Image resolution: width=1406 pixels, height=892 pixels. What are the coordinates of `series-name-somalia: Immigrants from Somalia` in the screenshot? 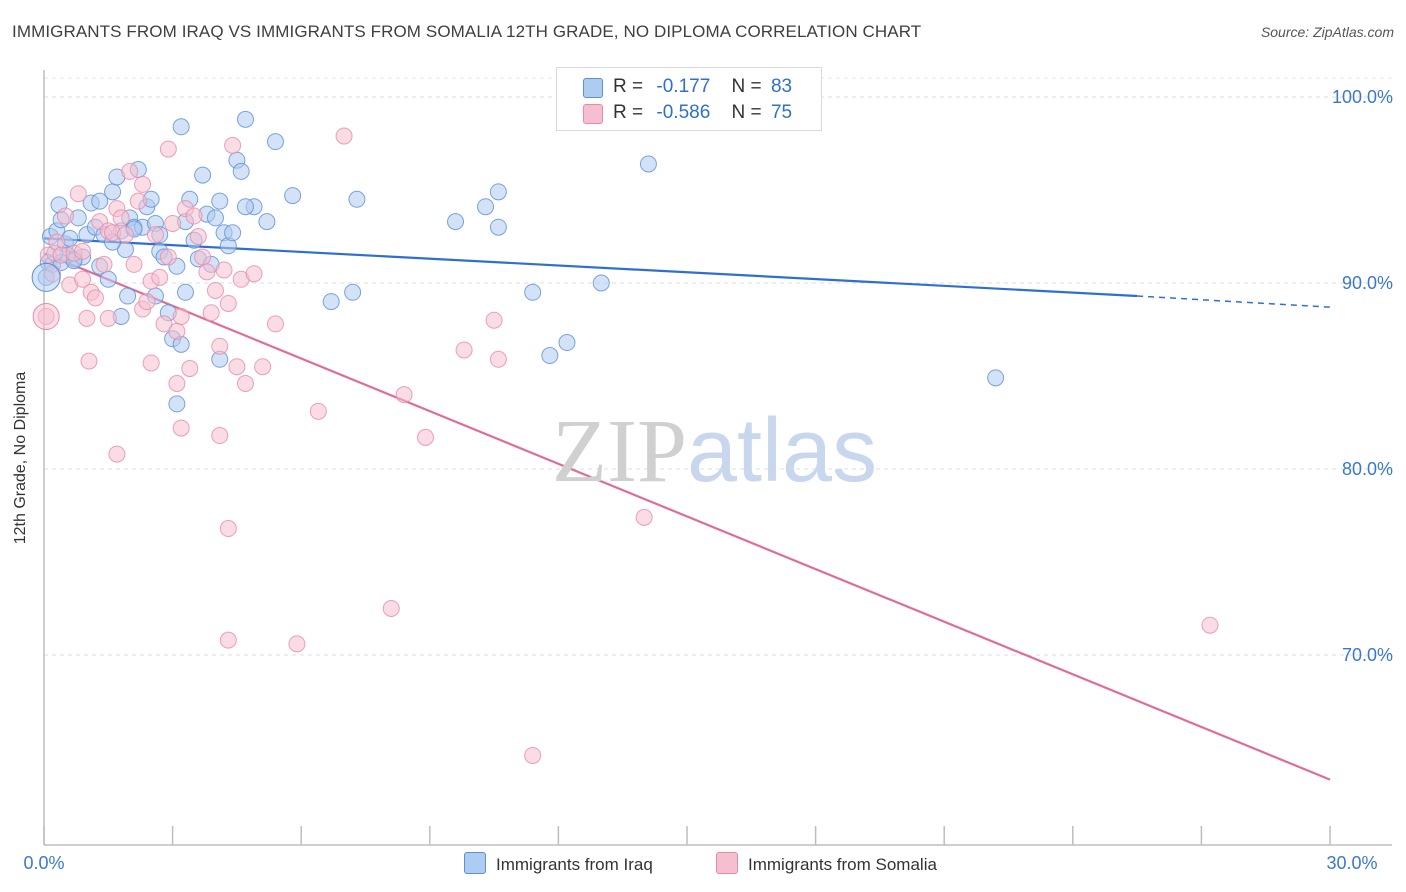 It's located at (842, 864).